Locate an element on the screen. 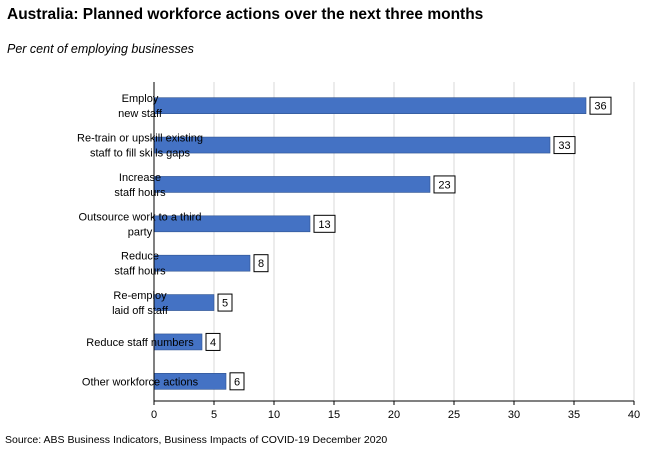 The width and height of the screenshot is (650, 455). data-label: 23 is located at coordinates (444, 185).